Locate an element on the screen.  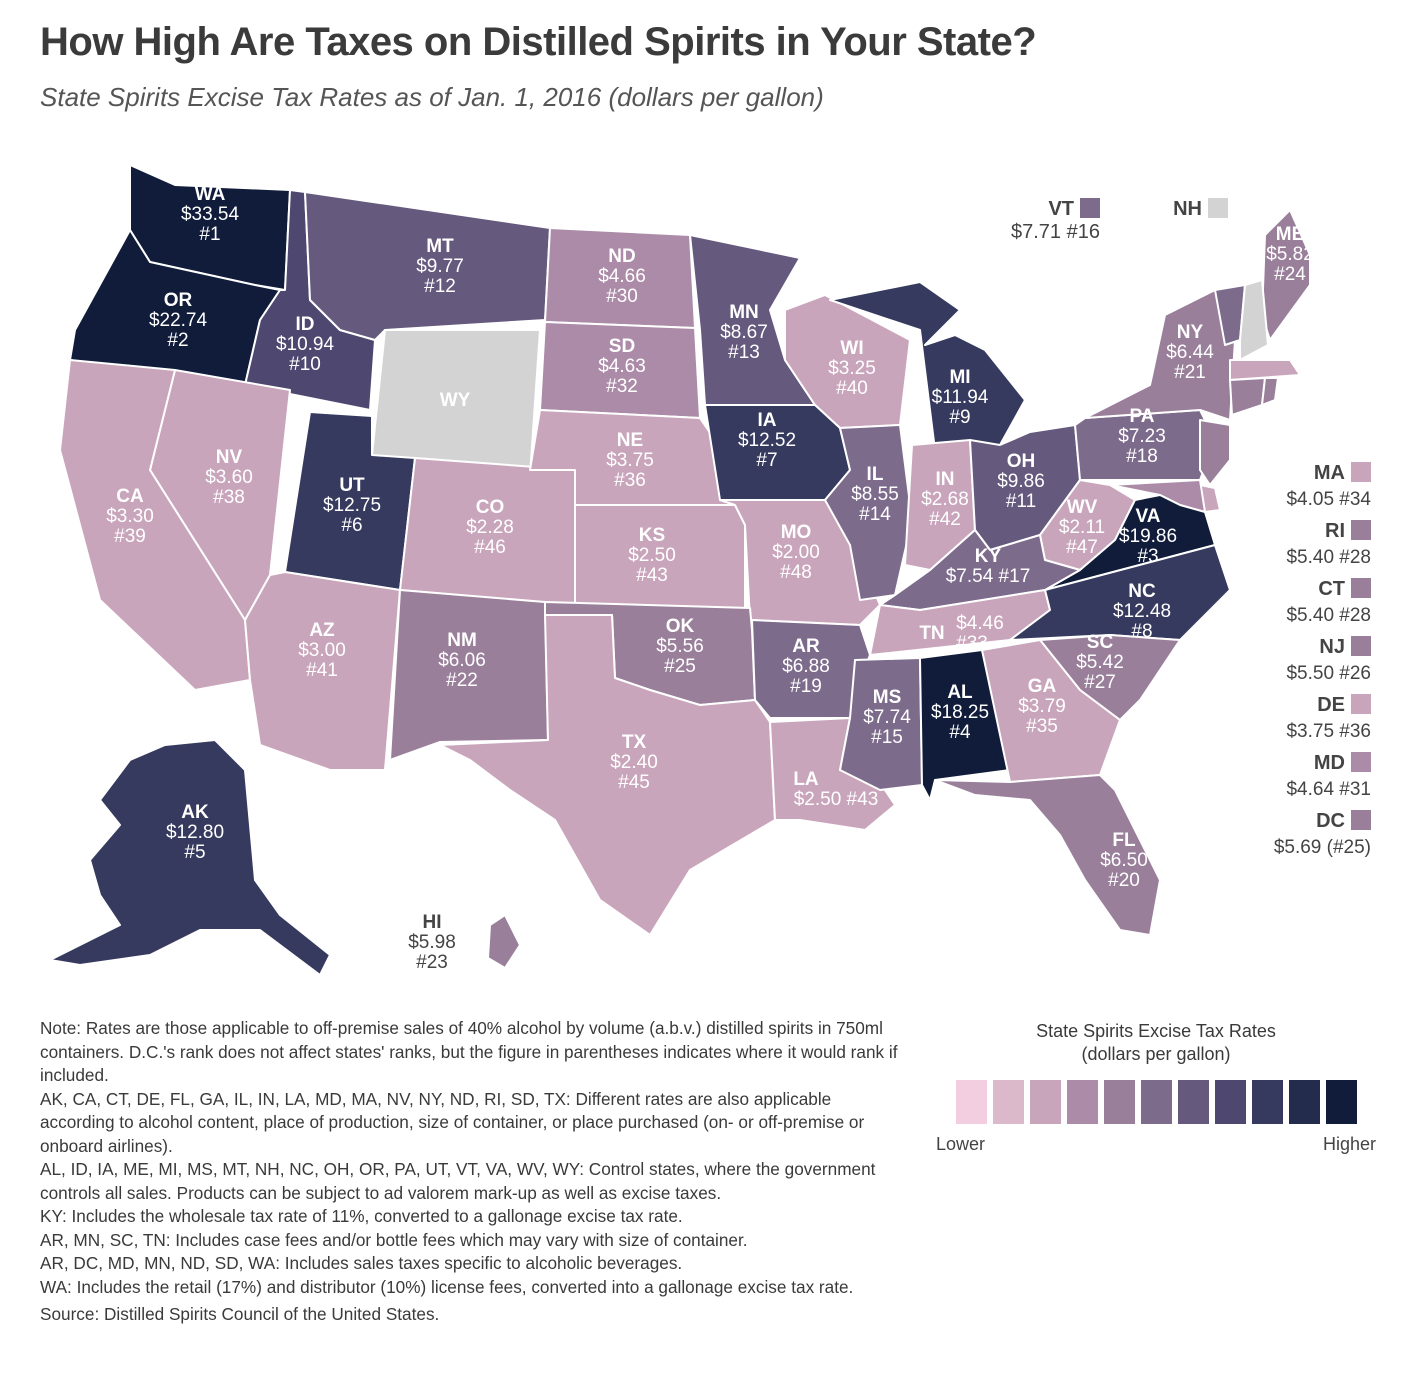
state-rank: #8 is located at coordinates (1141, 631).